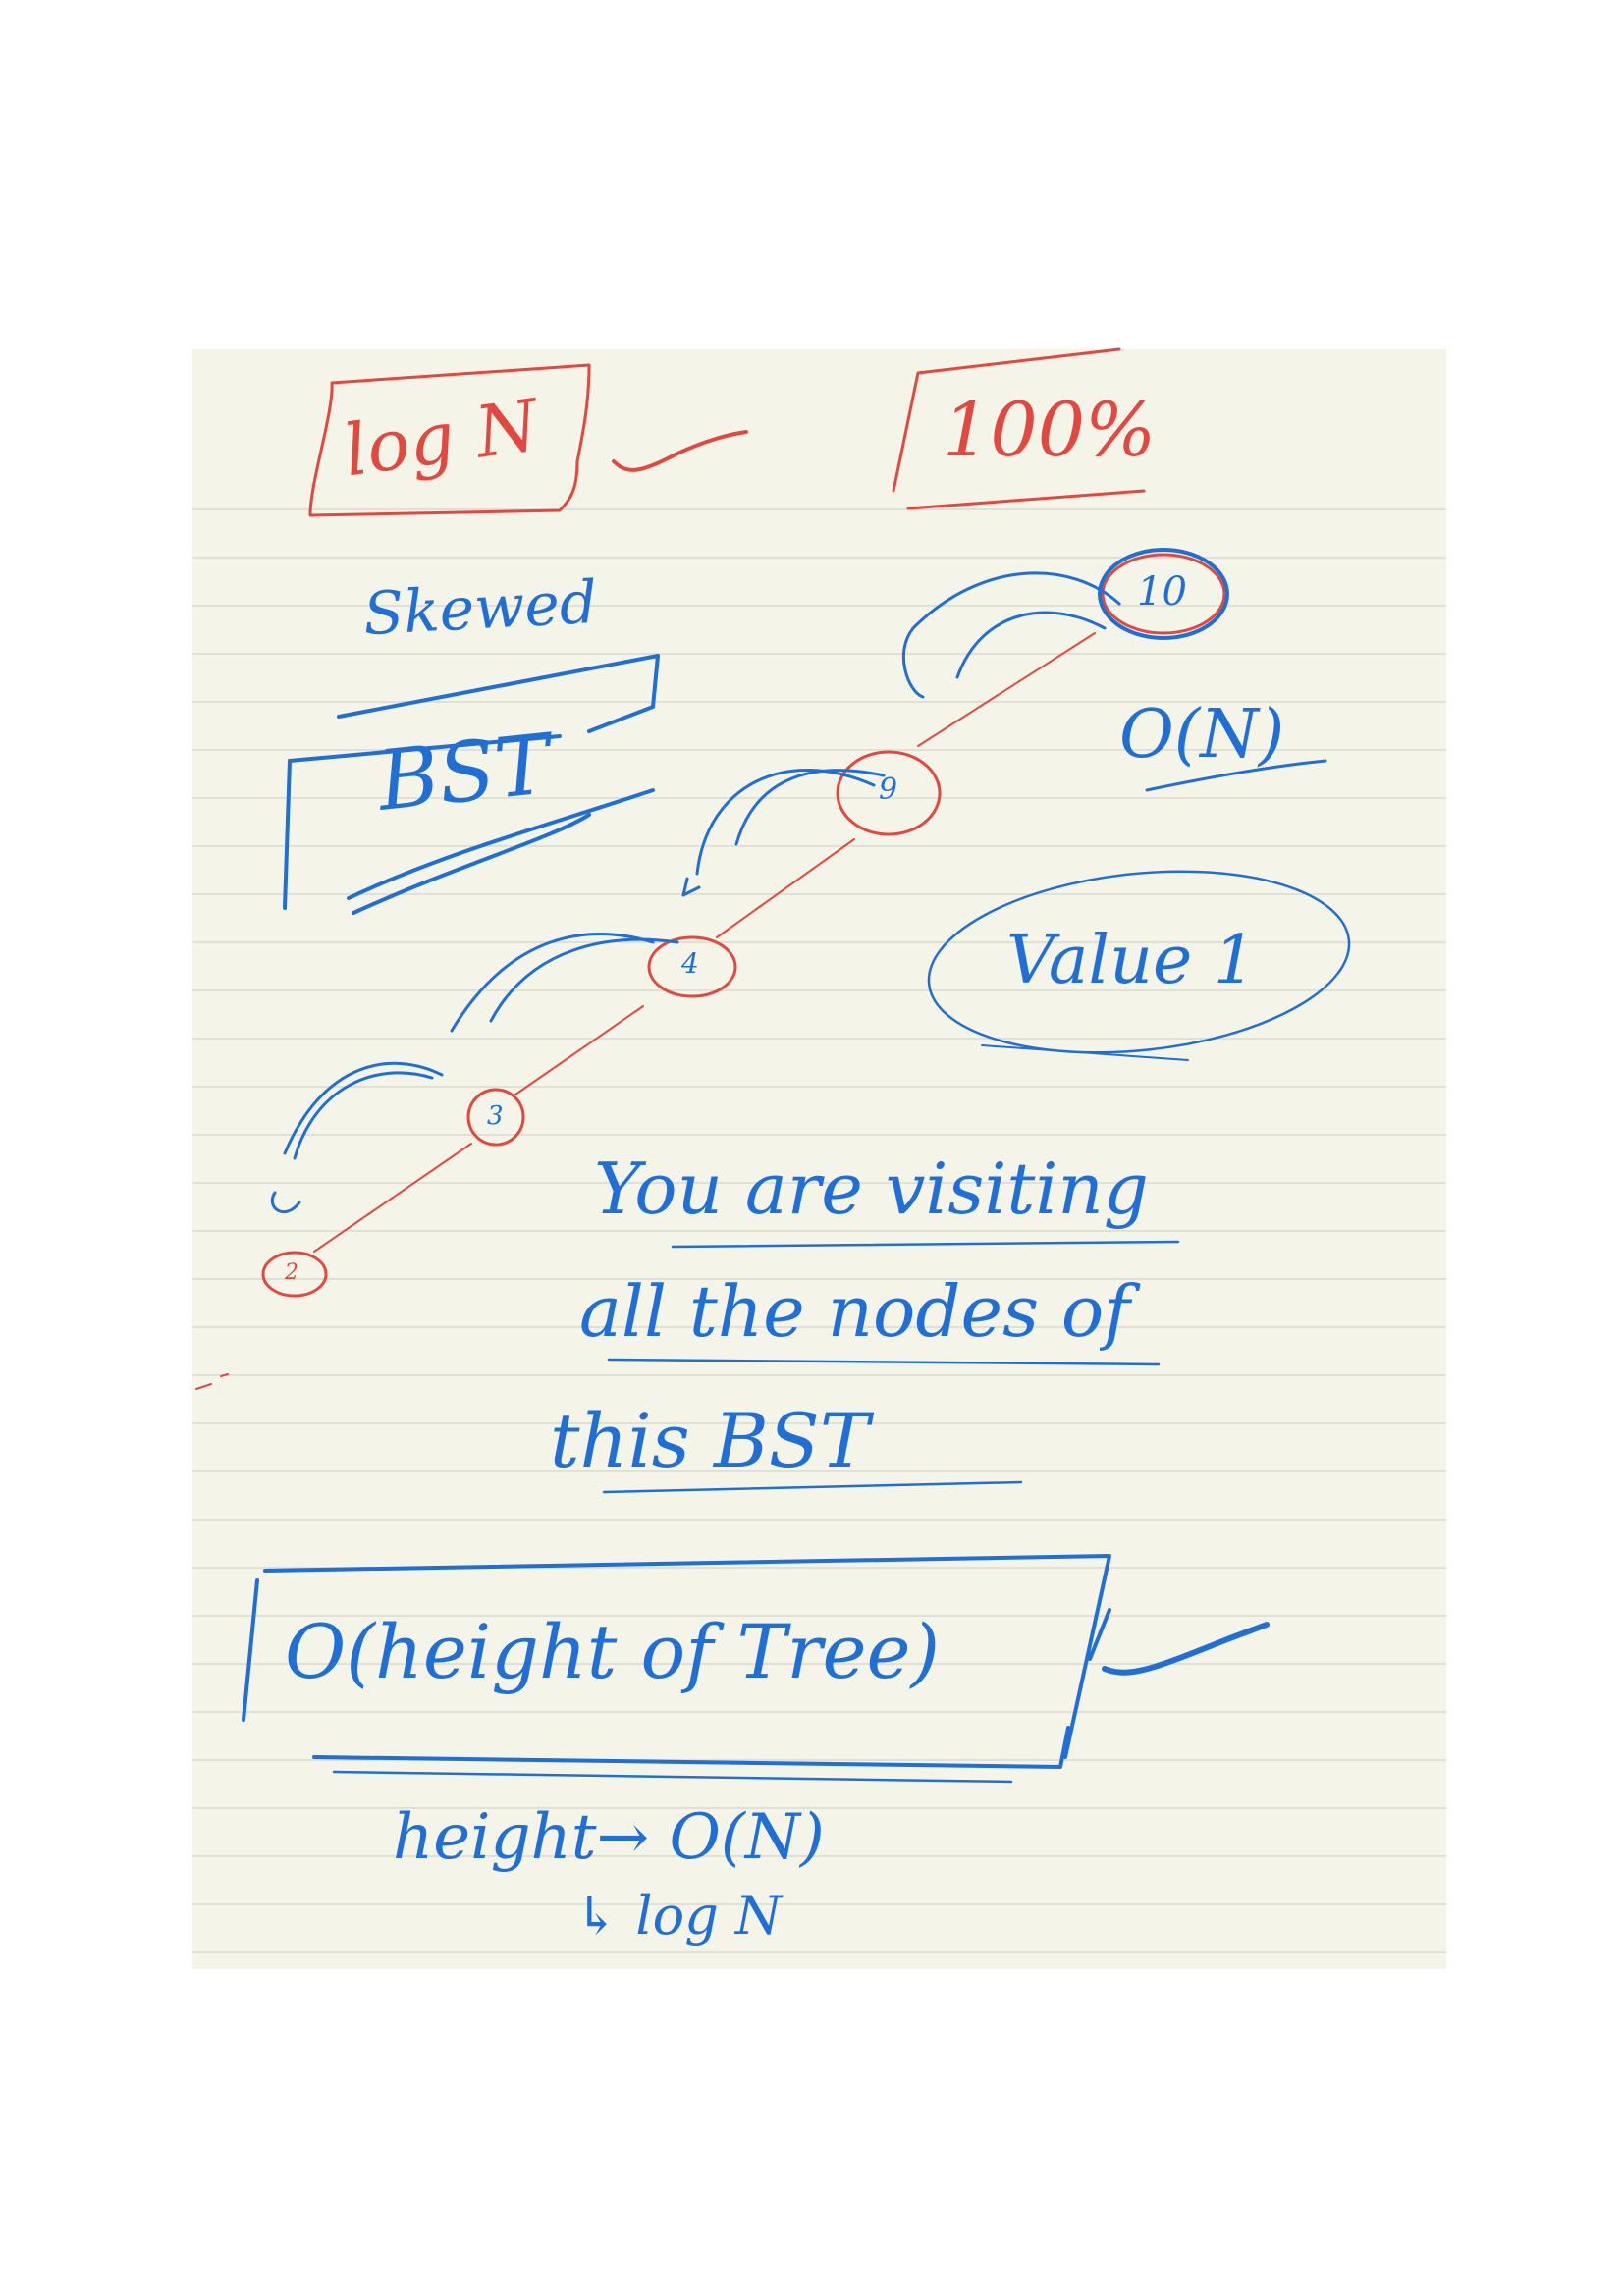  What do you see at coordinates (678, 1916) in the screenshot?
I see `log-n-line: ↳ log N` at bounding box center [678, 1916].